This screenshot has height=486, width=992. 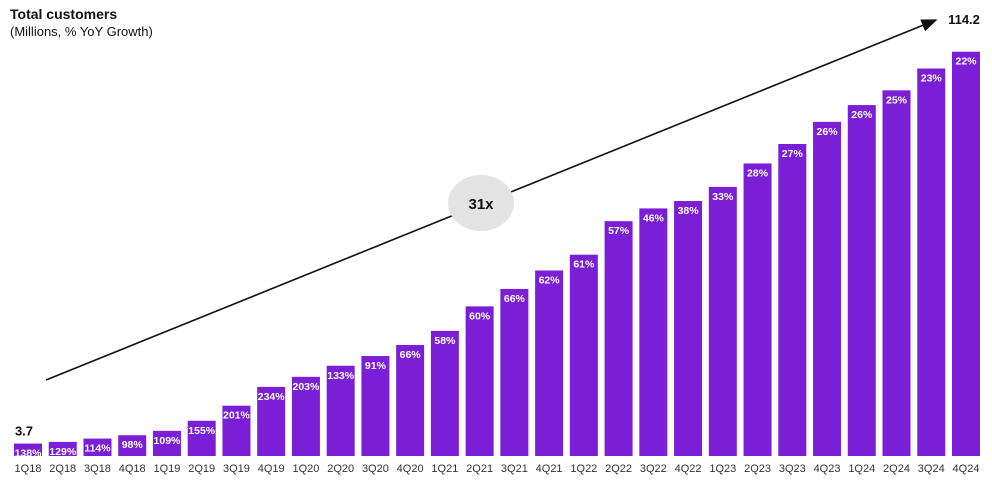 What do you see at coordinates (479, 469) in the screenshot?
I see `x-tick-label-2Q21: 2Q21` at bounding box center [479, 469].